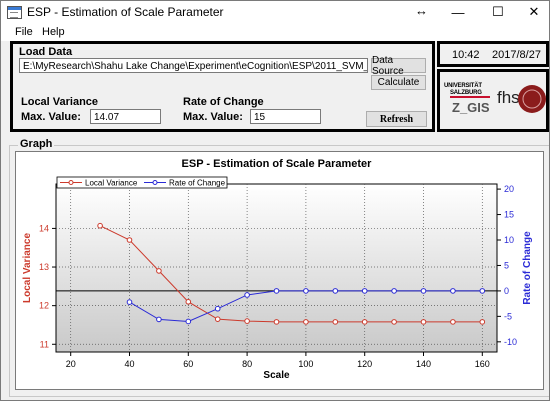 This screenshot has height=401, width=550. Describe the element at coordinates (285, 116) in the screenshot. I see `rate-of-change-max-input: 15` at that location.